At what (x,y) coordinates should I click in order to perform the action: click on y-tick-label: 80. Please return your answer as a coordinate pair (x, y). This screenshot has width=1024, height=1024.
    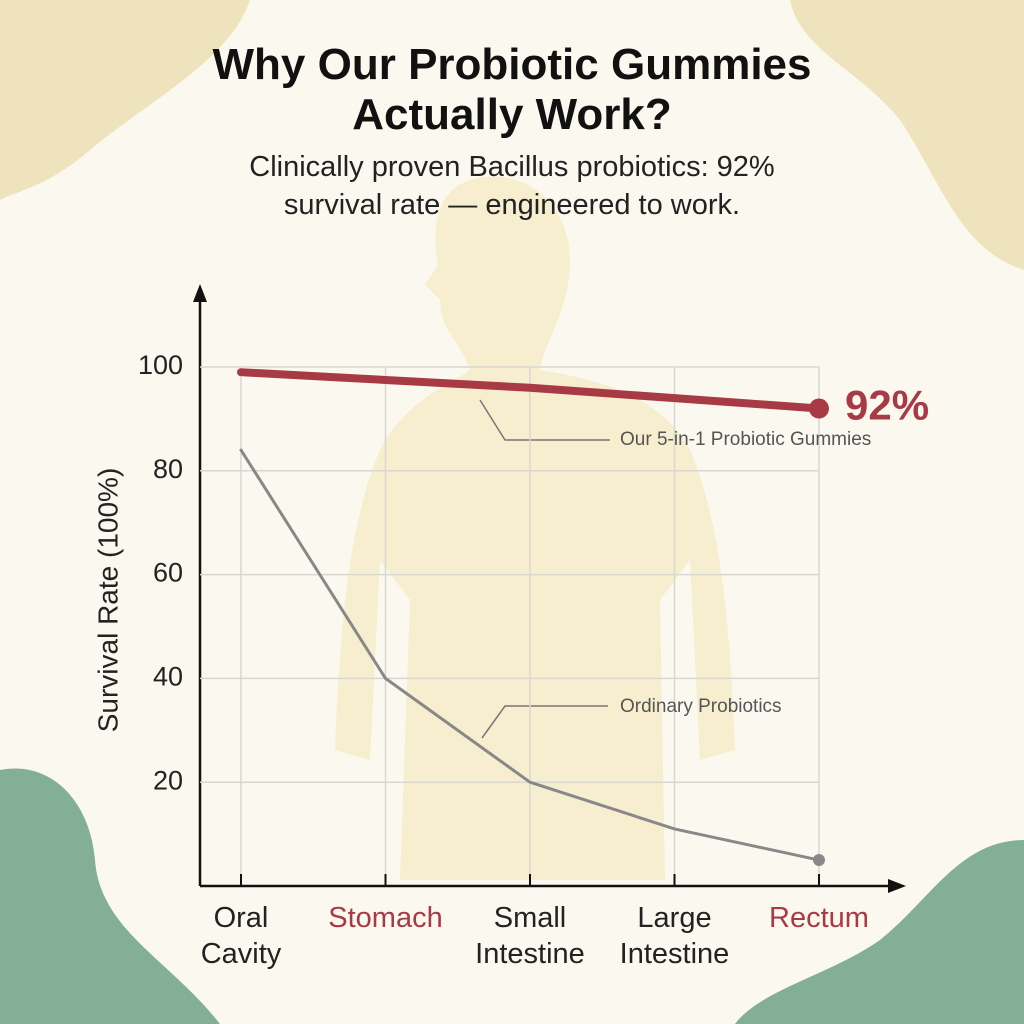
    Looking at the image, I should click on (168, 469).